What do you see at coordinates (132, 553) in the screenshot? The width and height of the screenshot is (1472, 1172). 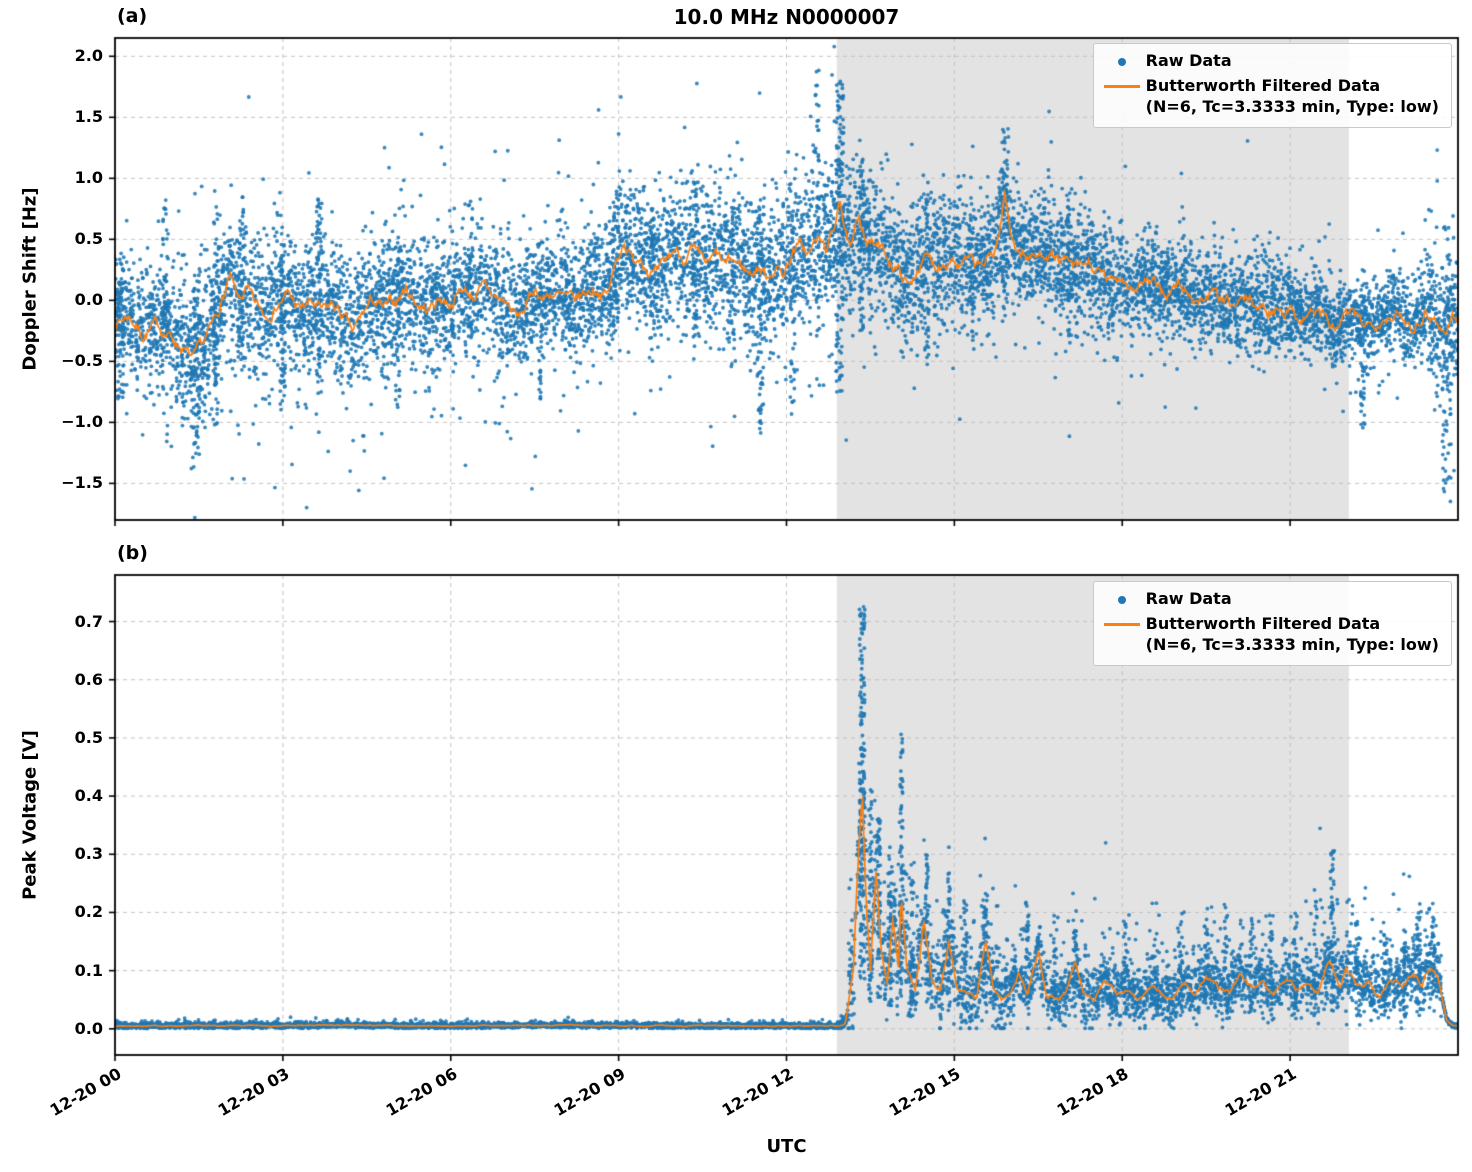 I see `panel-b-label: (b)` at bounding box center [132, 553].